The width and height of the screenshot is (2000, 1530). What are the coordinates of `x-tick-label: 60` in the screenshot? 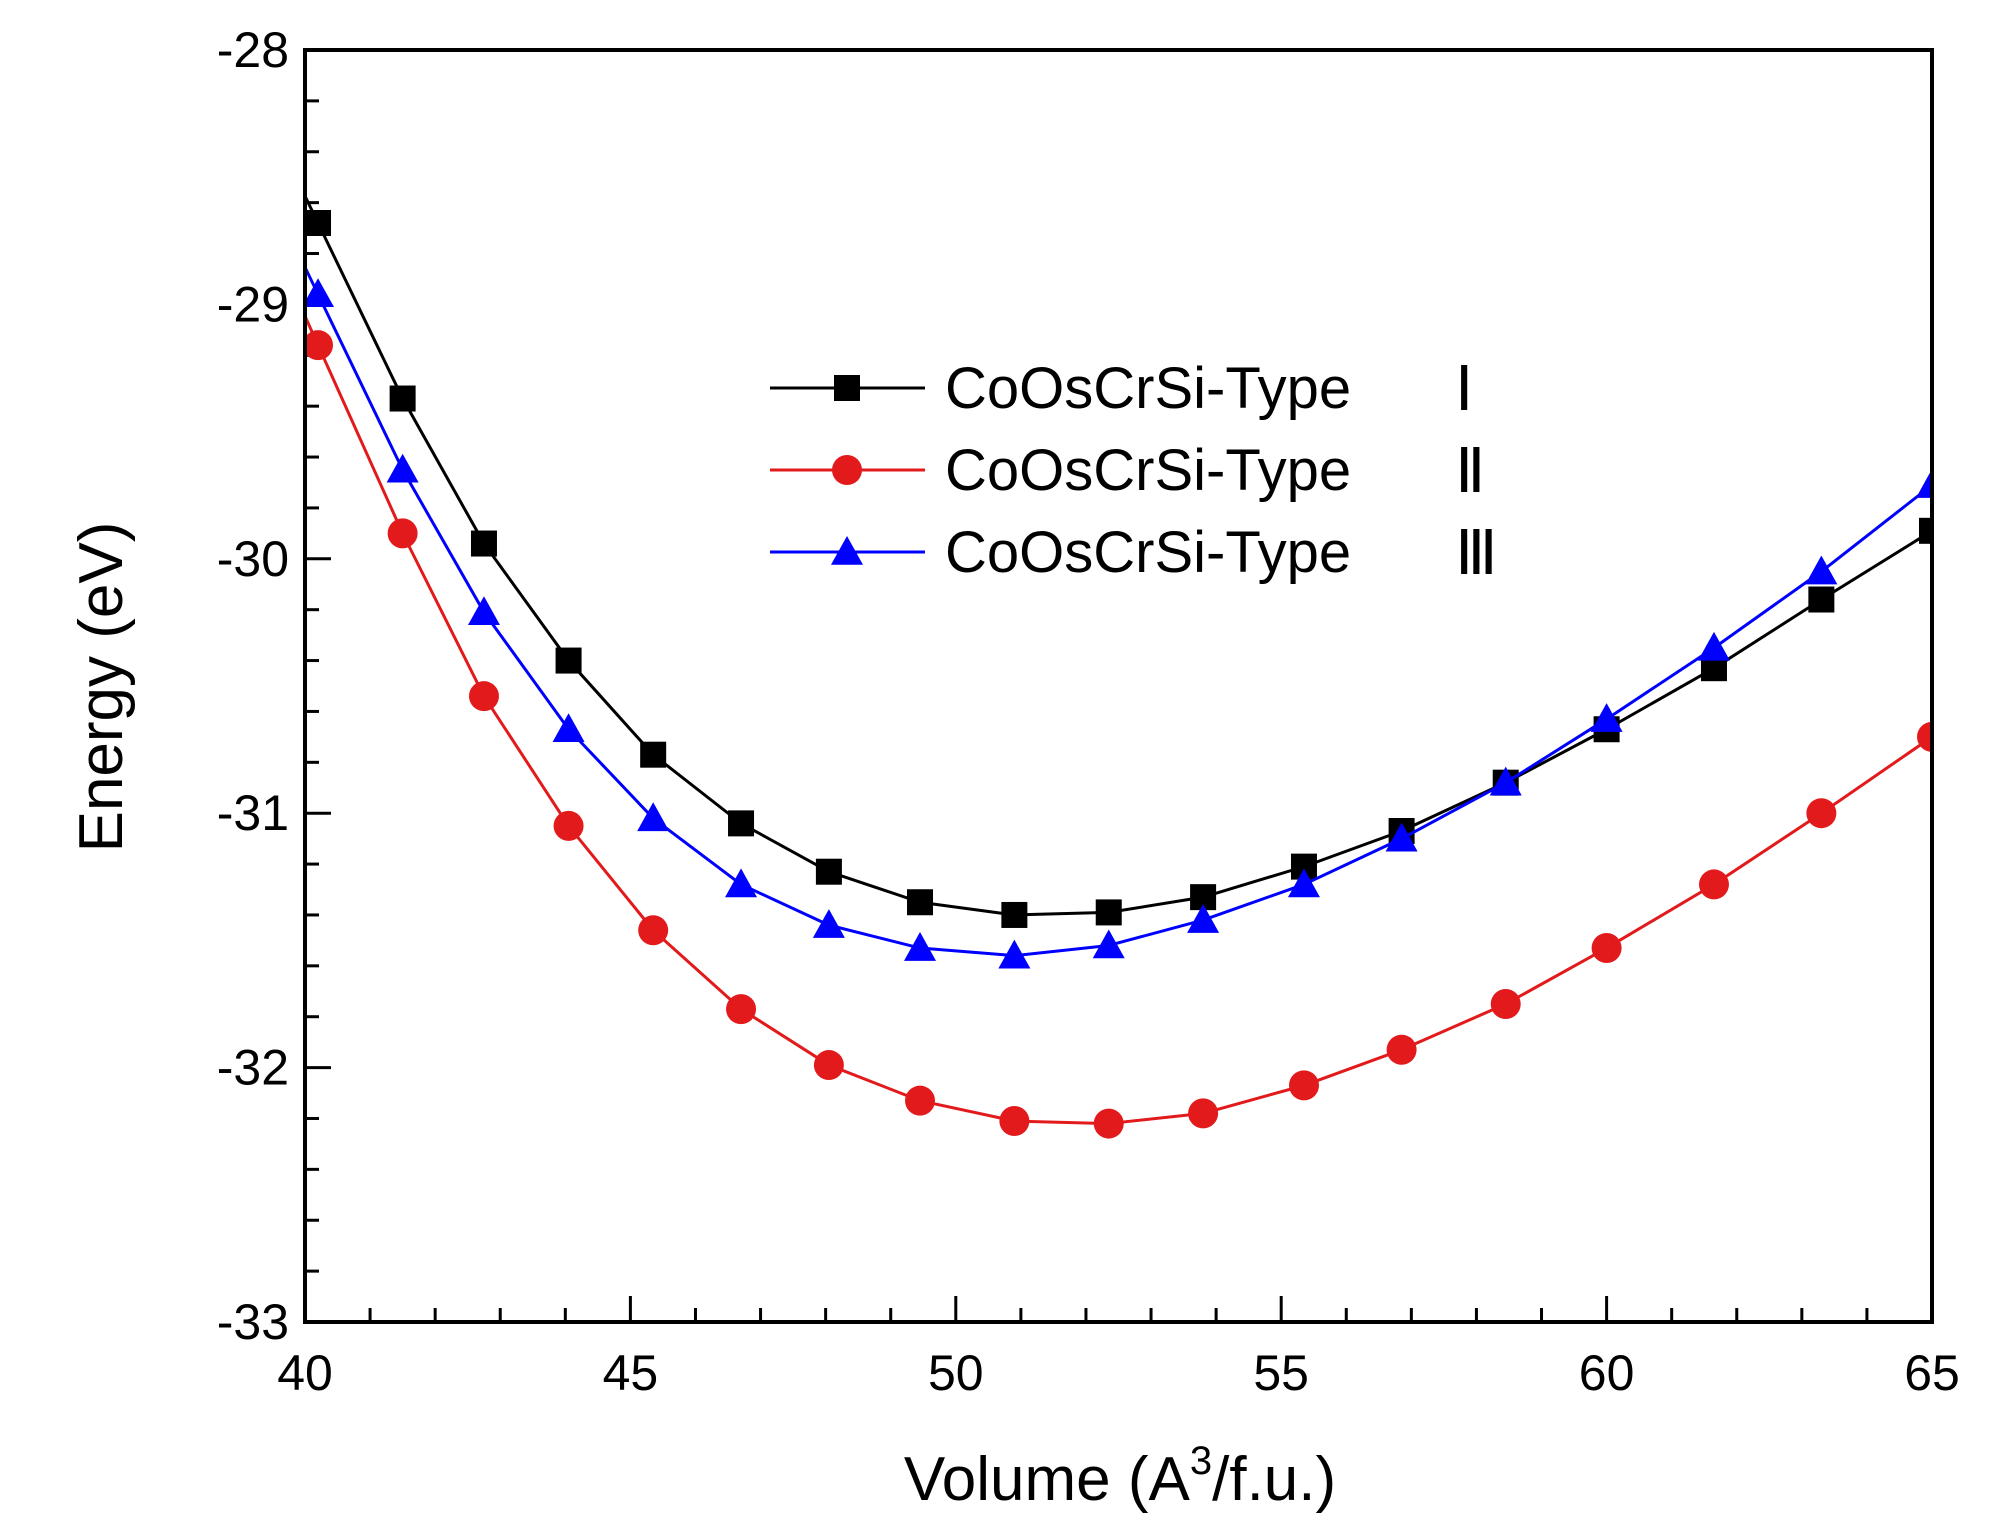 It's located at (1607, 1373).